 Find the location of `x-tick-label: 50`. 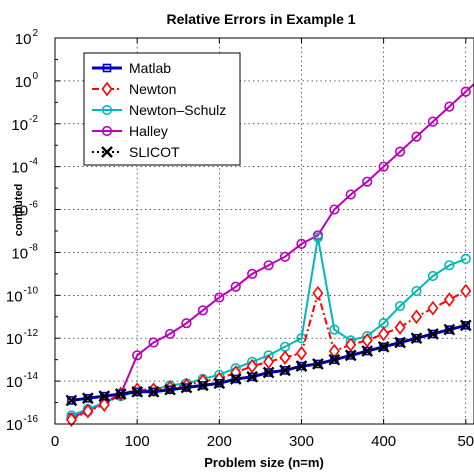

x-tick-label: 50 is located at coordinates (465, 441).